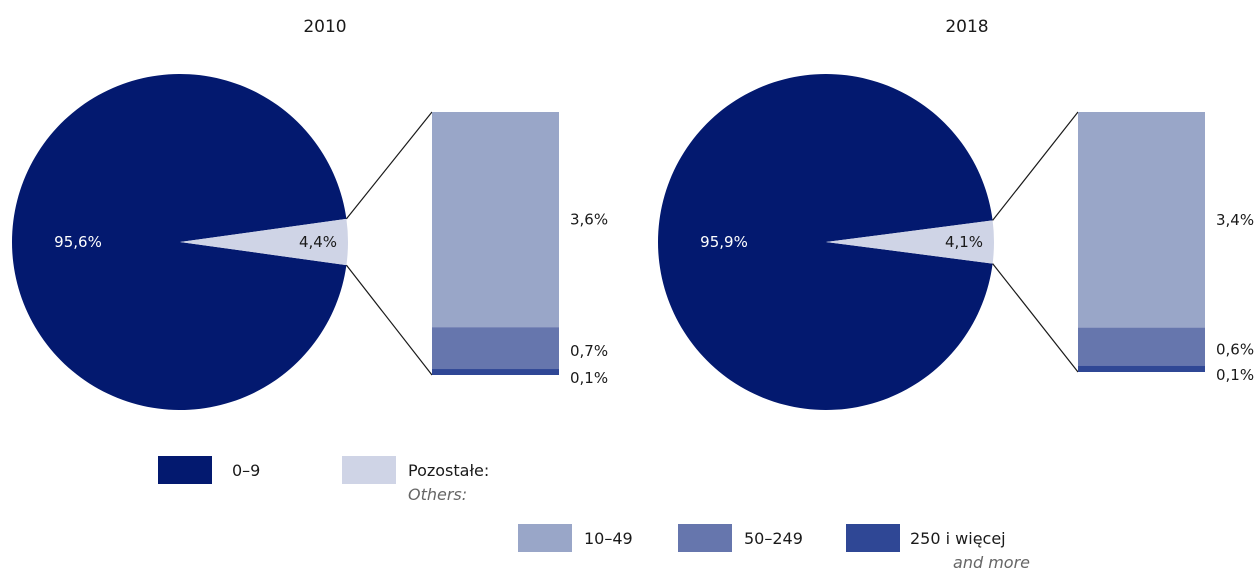  Describe the element at coordinates (324, 27) in the screenshot. I see `chart-title: 2010` at that location.